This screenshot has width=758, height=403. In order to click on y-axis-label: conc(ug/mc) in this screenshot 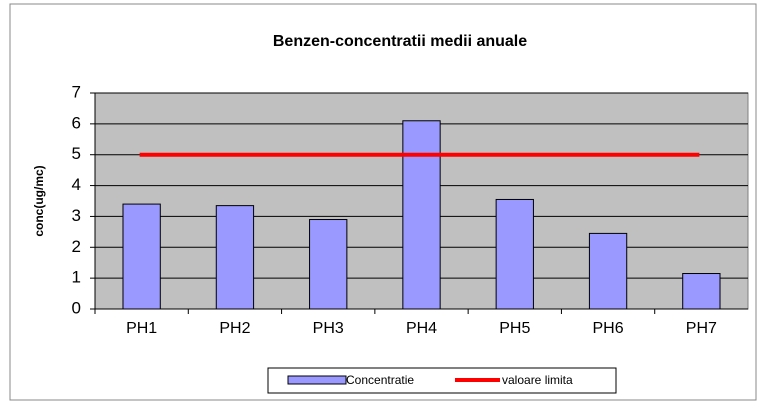, I will do `click(39, 200)`.